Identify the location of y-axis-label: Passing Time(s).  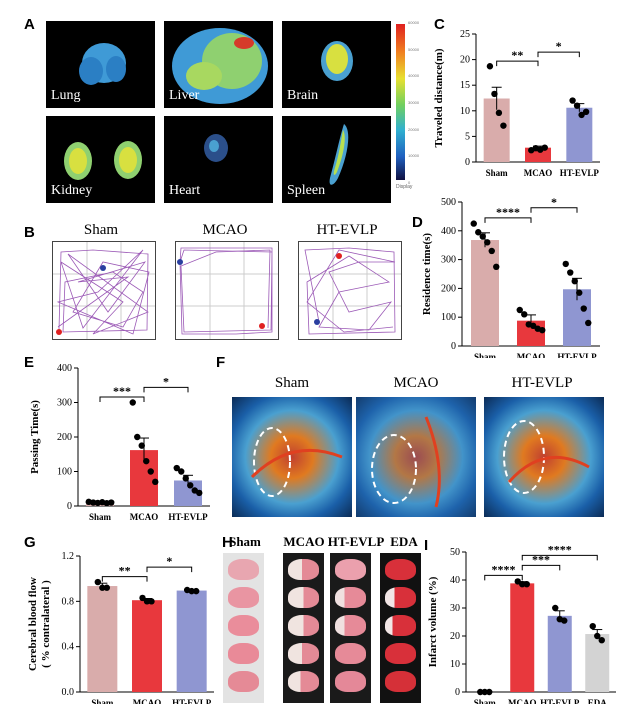
(35, 437).